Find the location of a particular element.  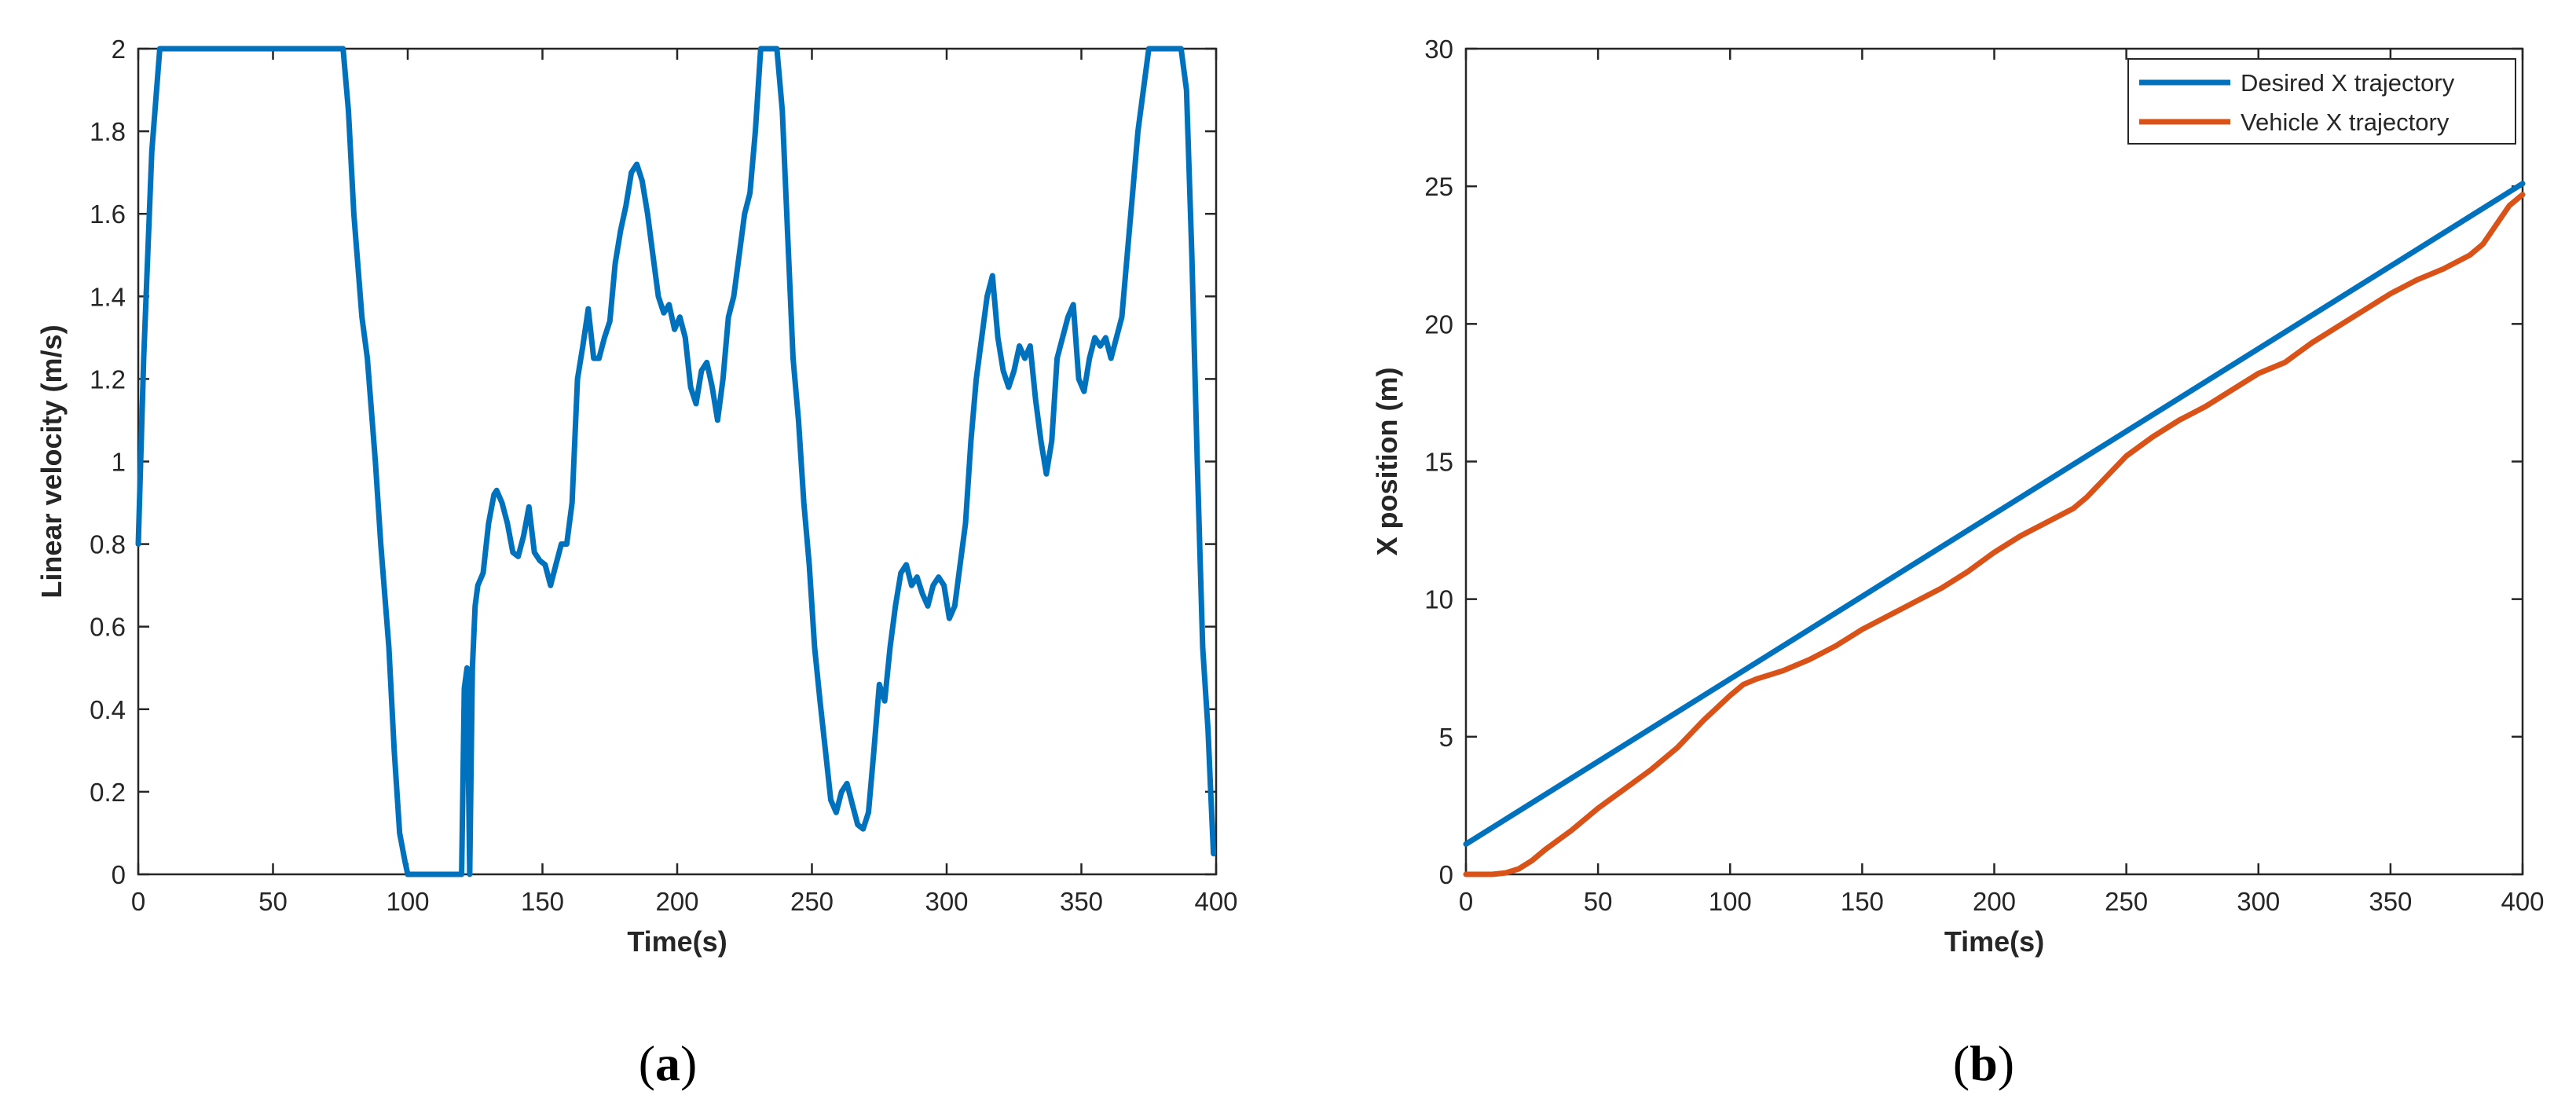

y-tick-label: 5 is located at coordinates (1446, 738).